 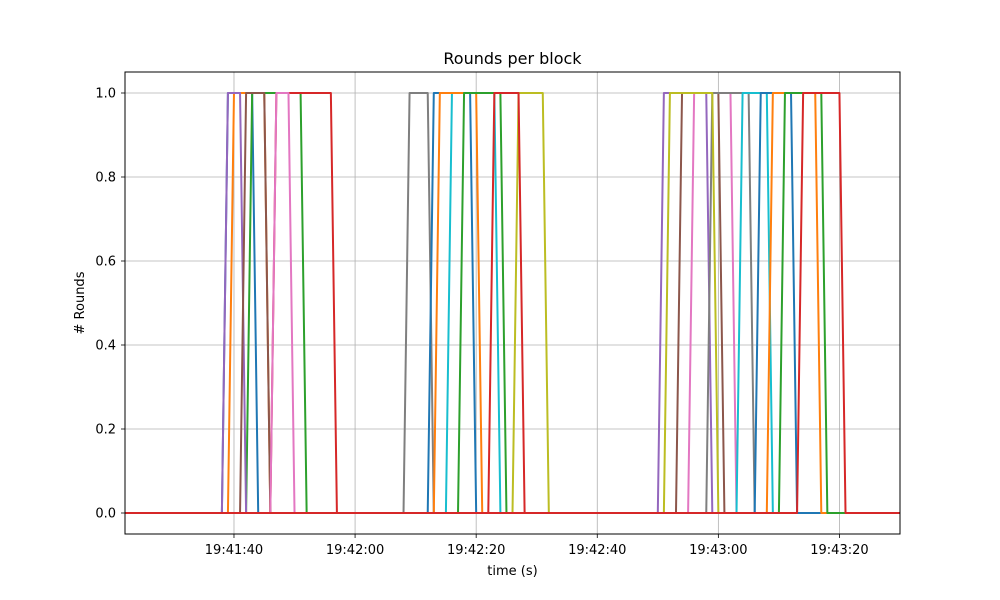 What do you see at coordinates (105, 94) in the screenshot?
I see `y-tick-label: 1.0` at bounding box center [105, 94].